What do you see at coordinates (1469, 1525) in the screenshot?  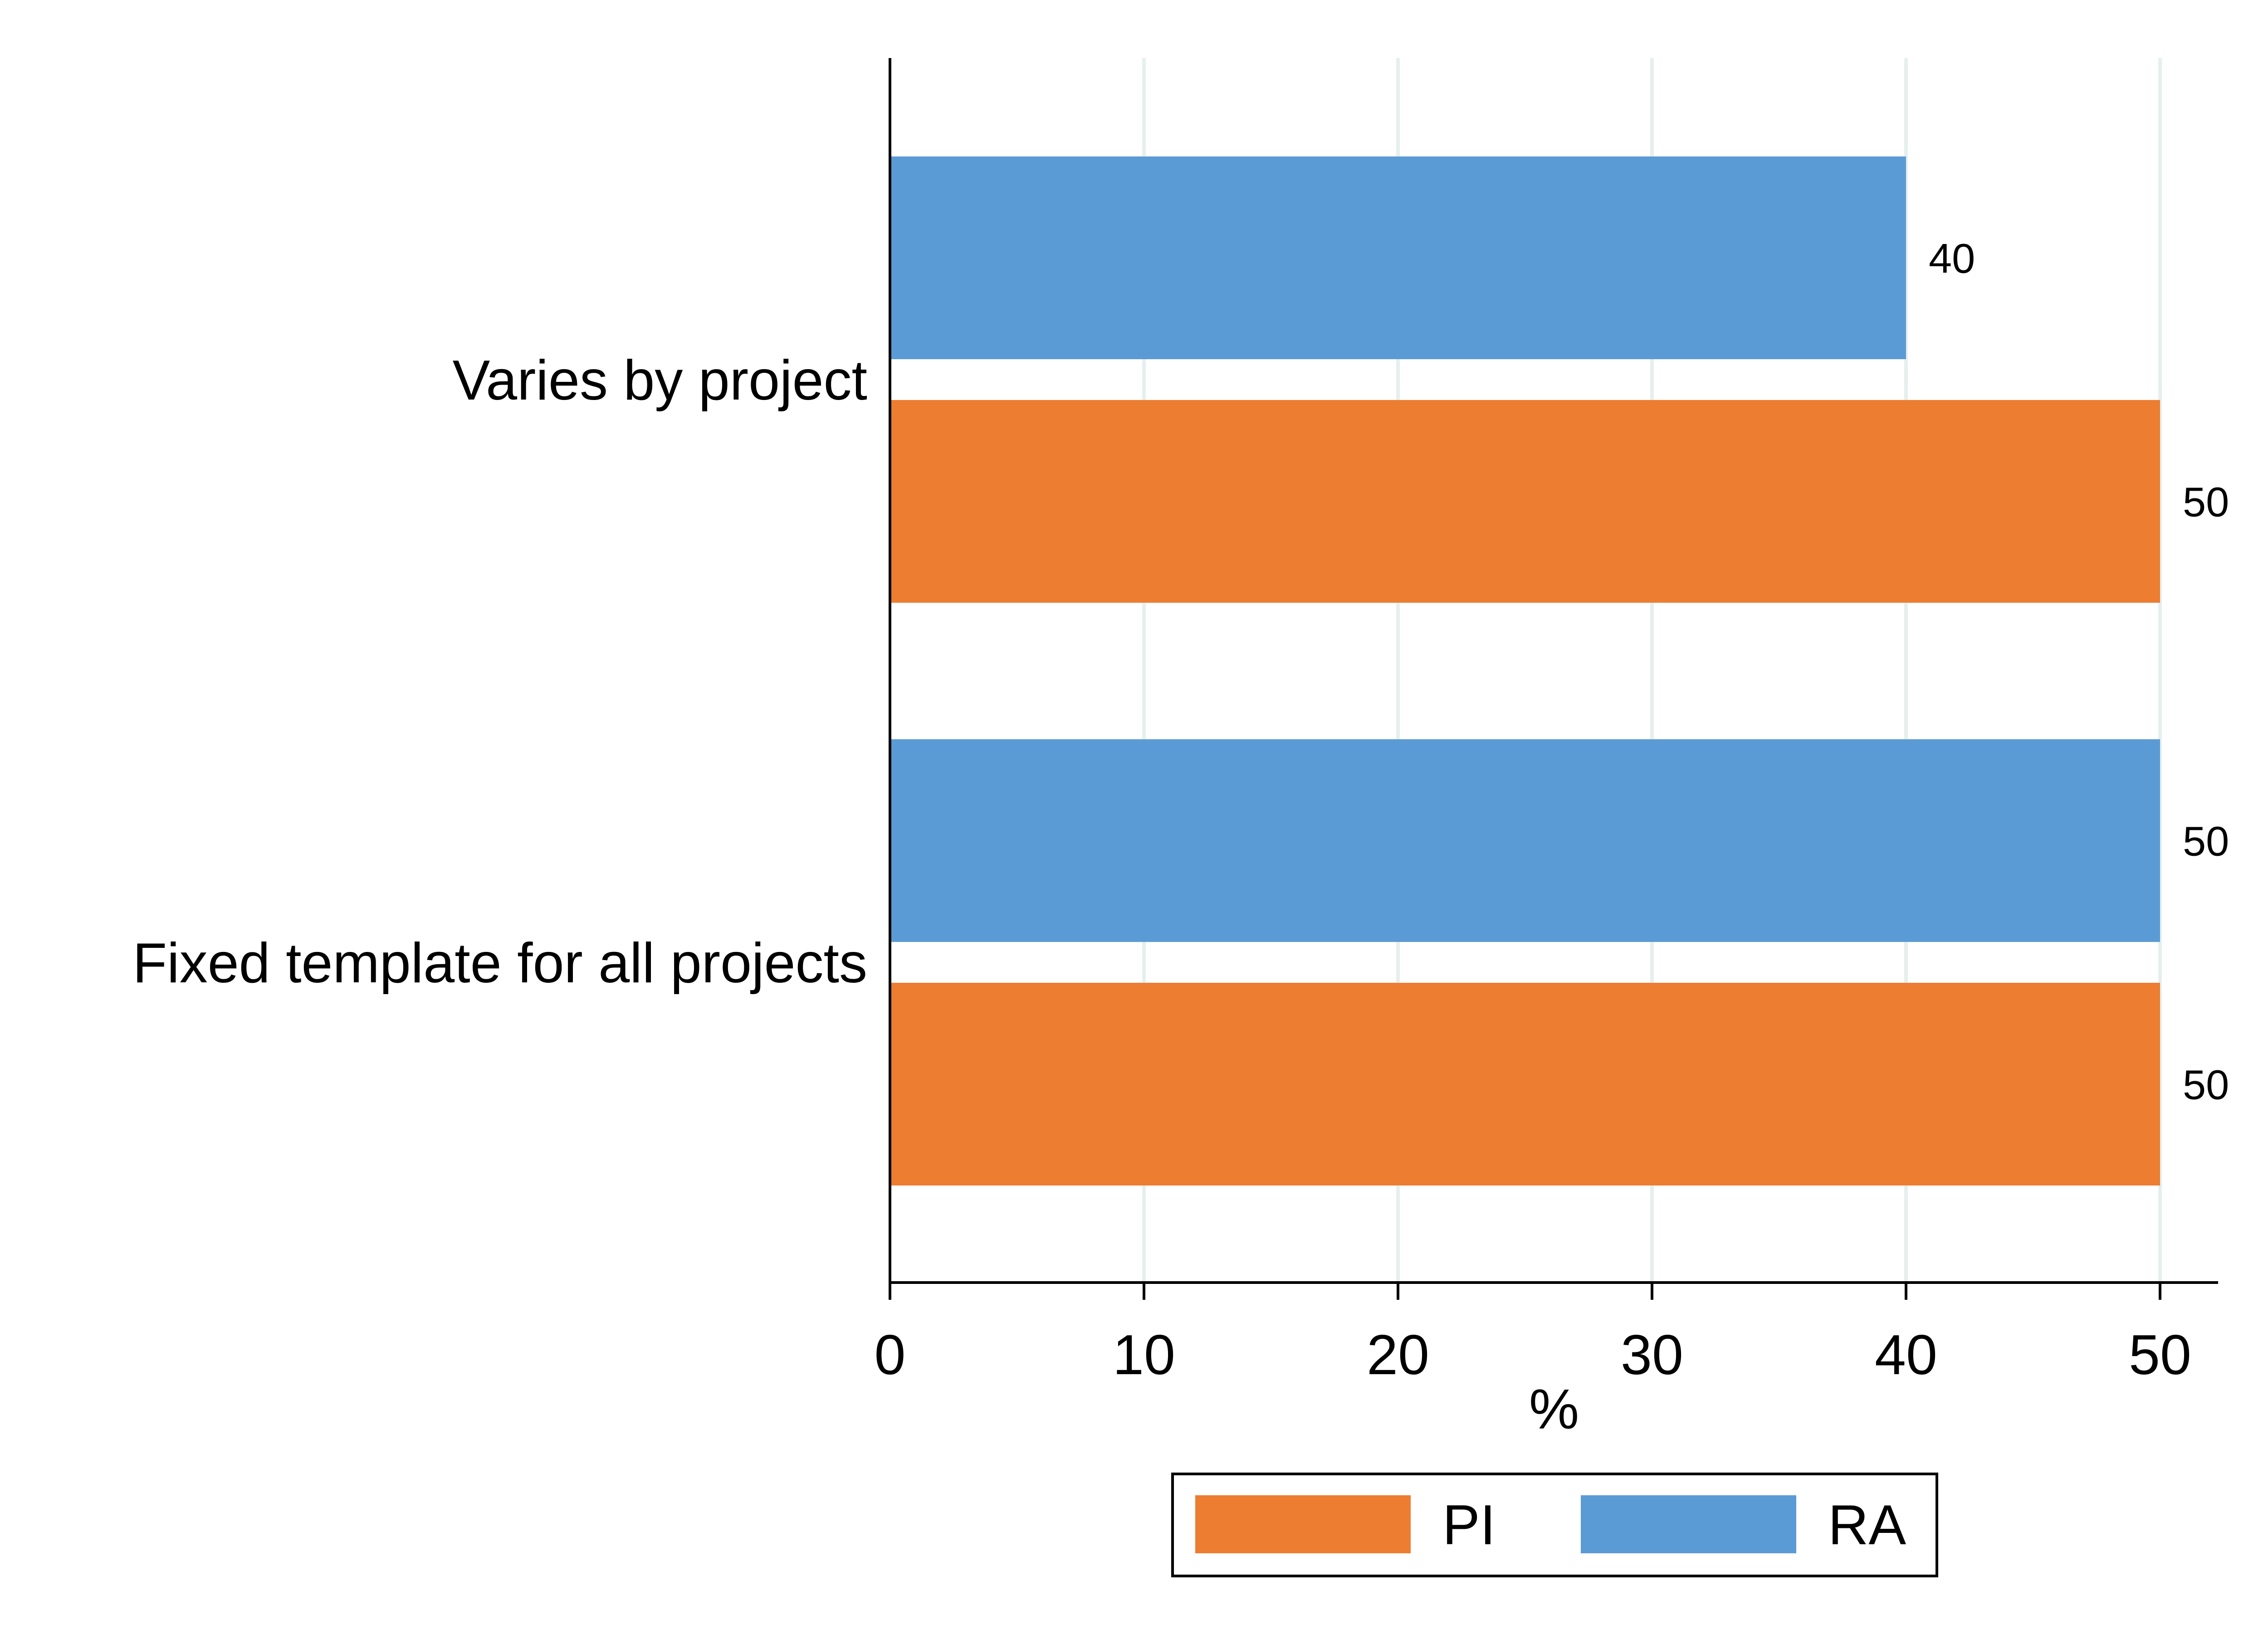 I see `legend-label: PI` at bounding box center [1469, 1525].